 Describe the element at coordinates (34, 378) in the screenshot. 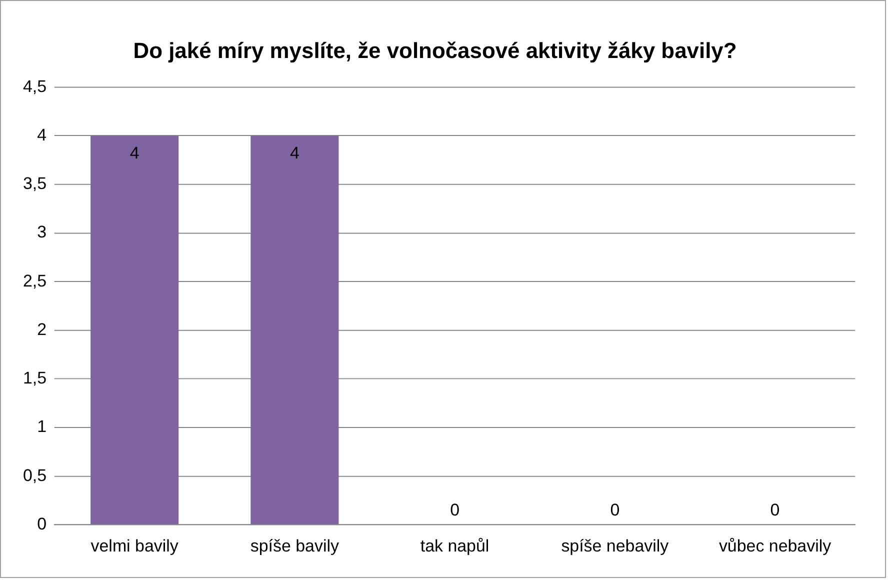

I see `y-tick-label: 1,5` at that location.